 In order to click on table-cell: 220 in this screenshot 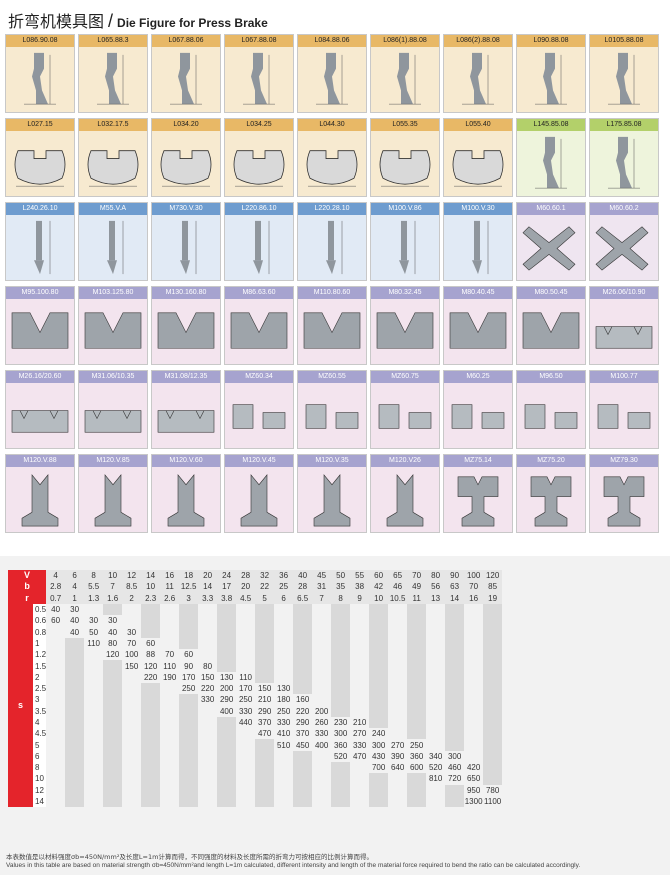, I will do `click(207, 689)`.